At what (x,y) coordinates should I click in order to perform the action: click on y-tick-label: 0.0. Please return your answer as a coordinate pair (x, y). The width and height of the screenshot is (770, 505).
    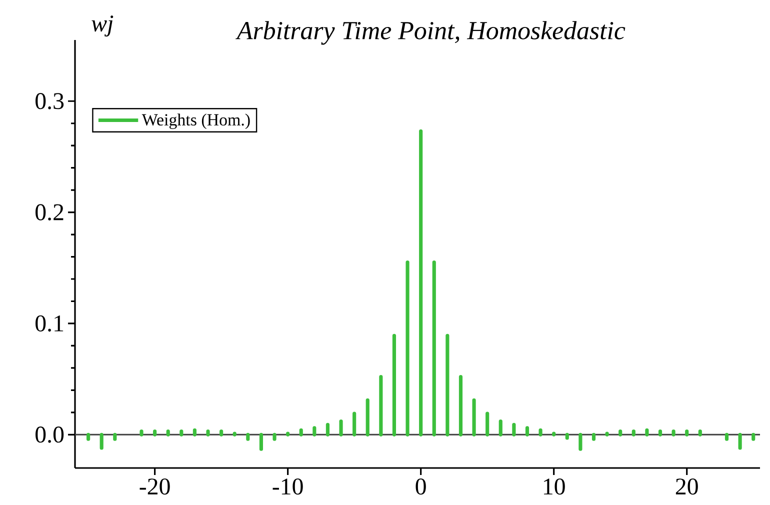
    Looking at the image, I should click on (50, 434).